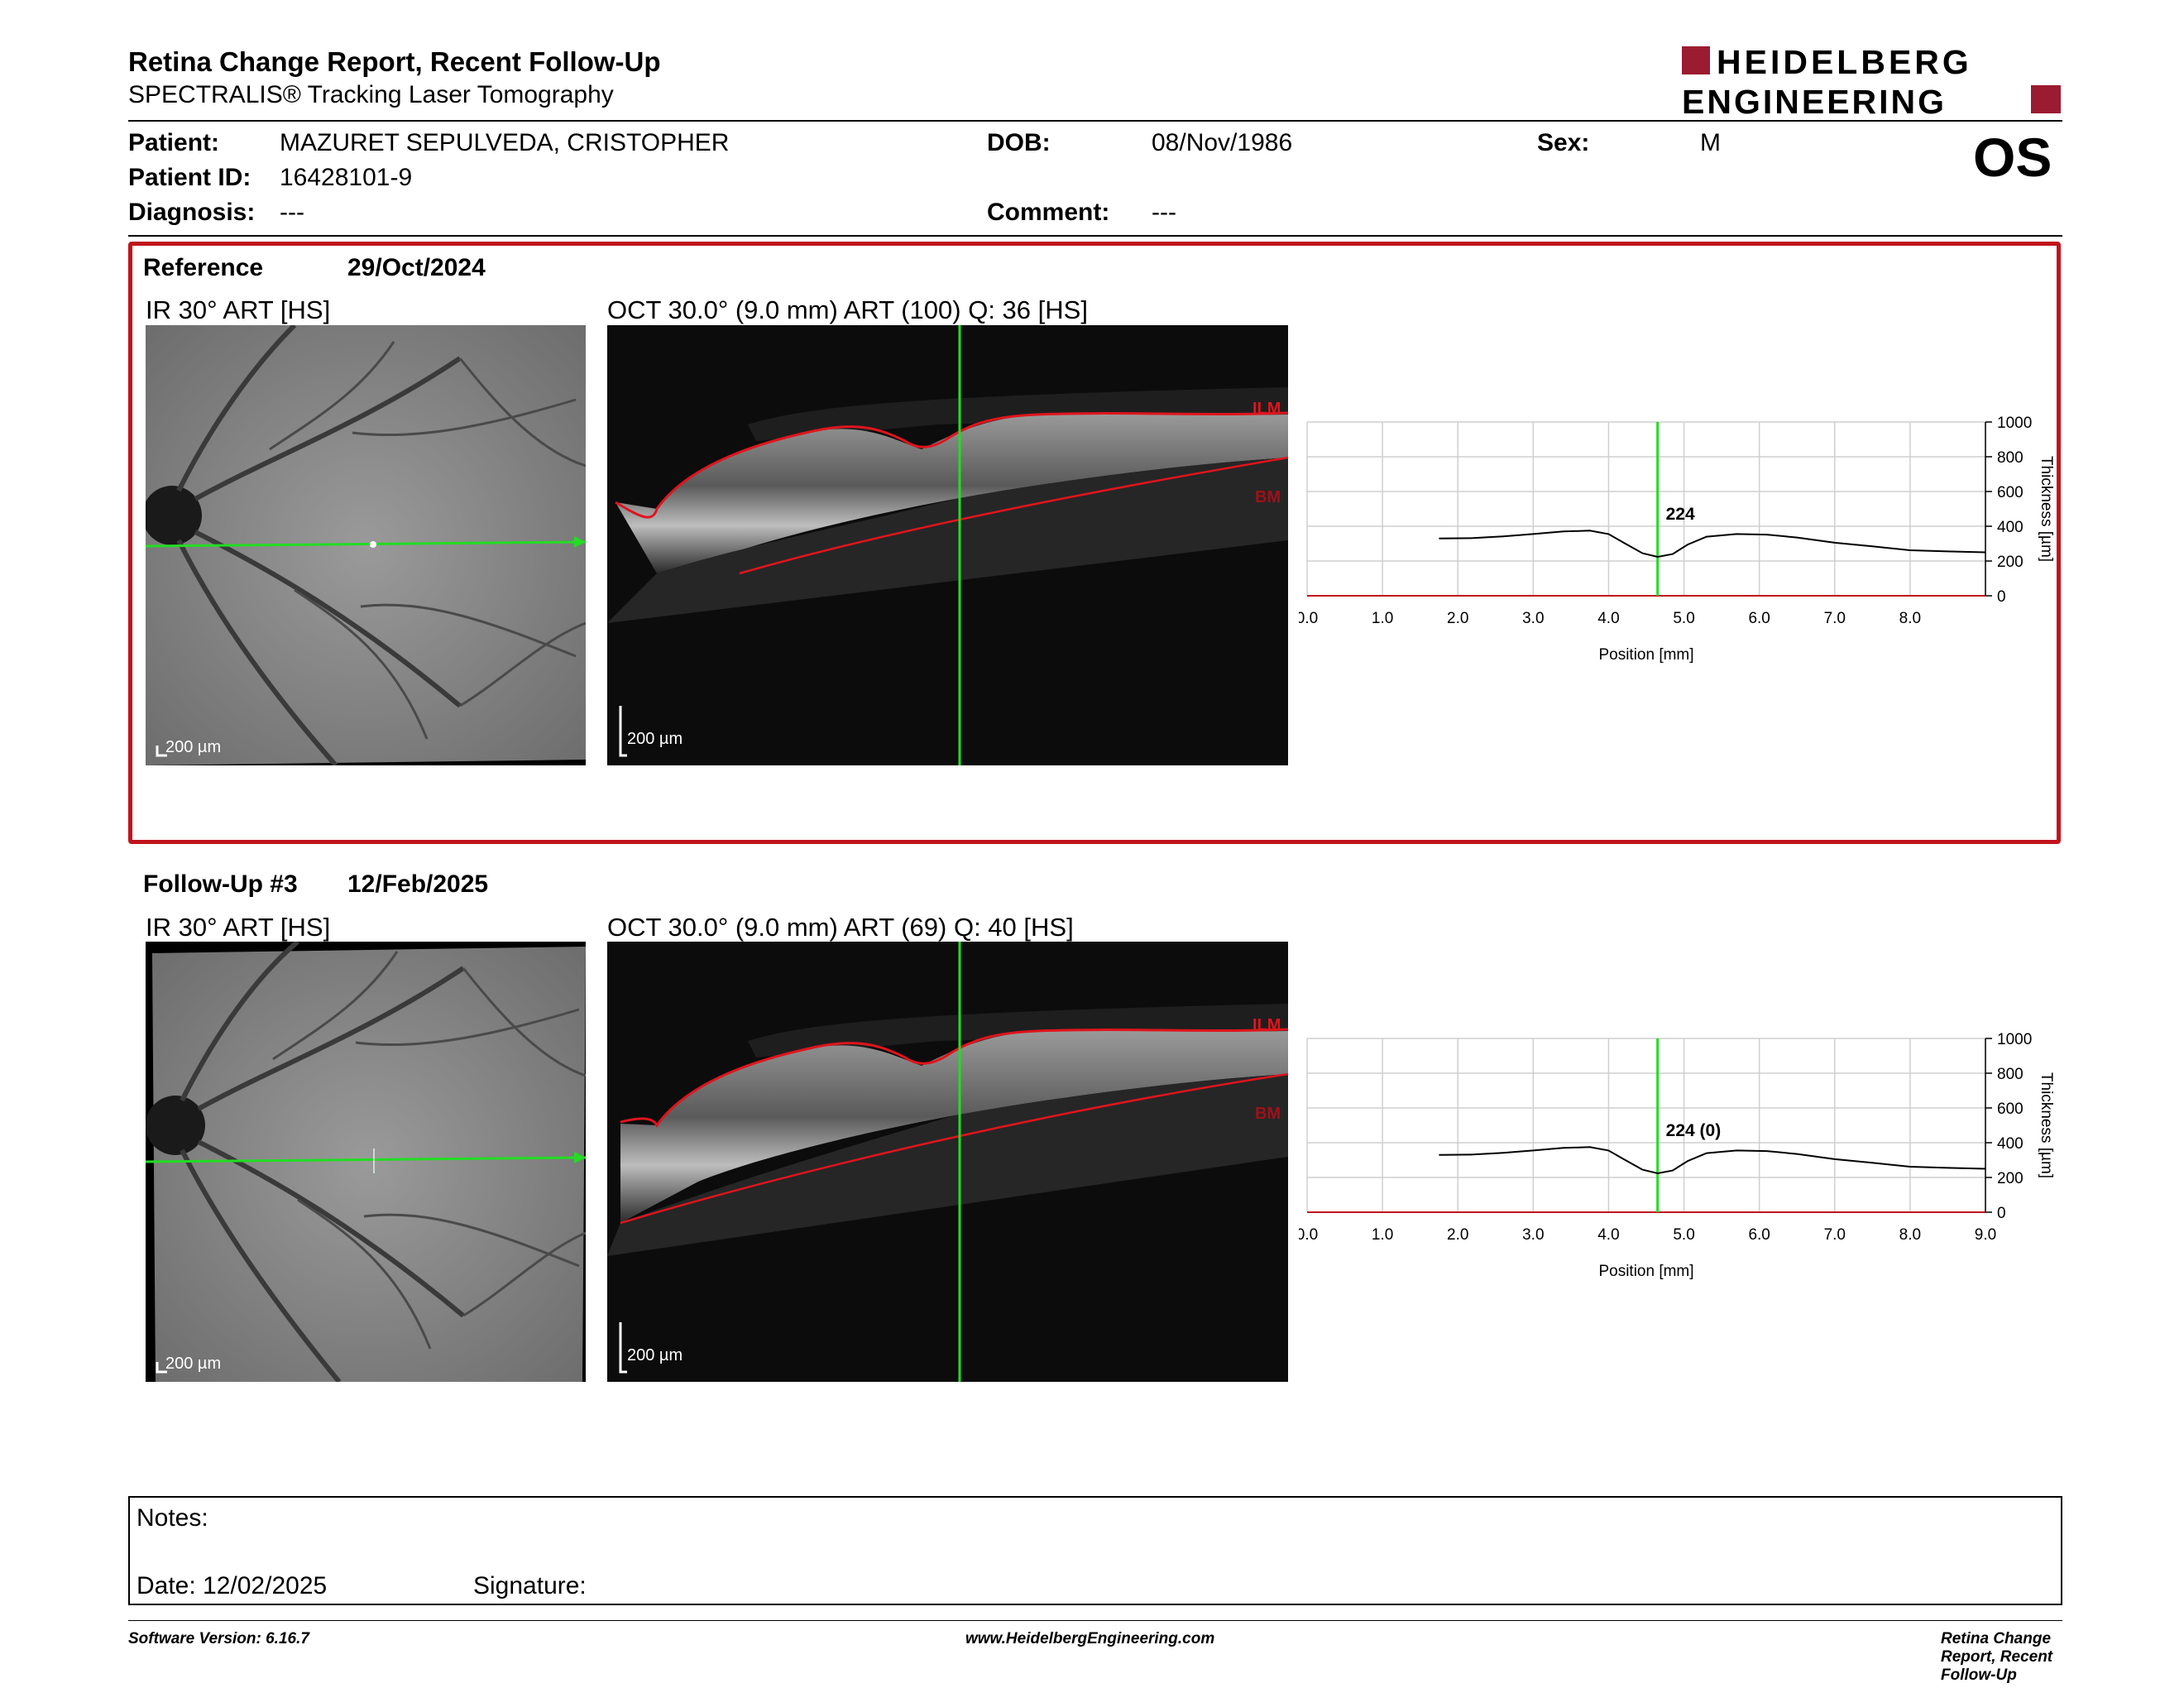  What do you see at coordinates (654, 739) in the screenshot?
I see `reference-oct-scale: 200 µm` at bounding box center [654, 739].